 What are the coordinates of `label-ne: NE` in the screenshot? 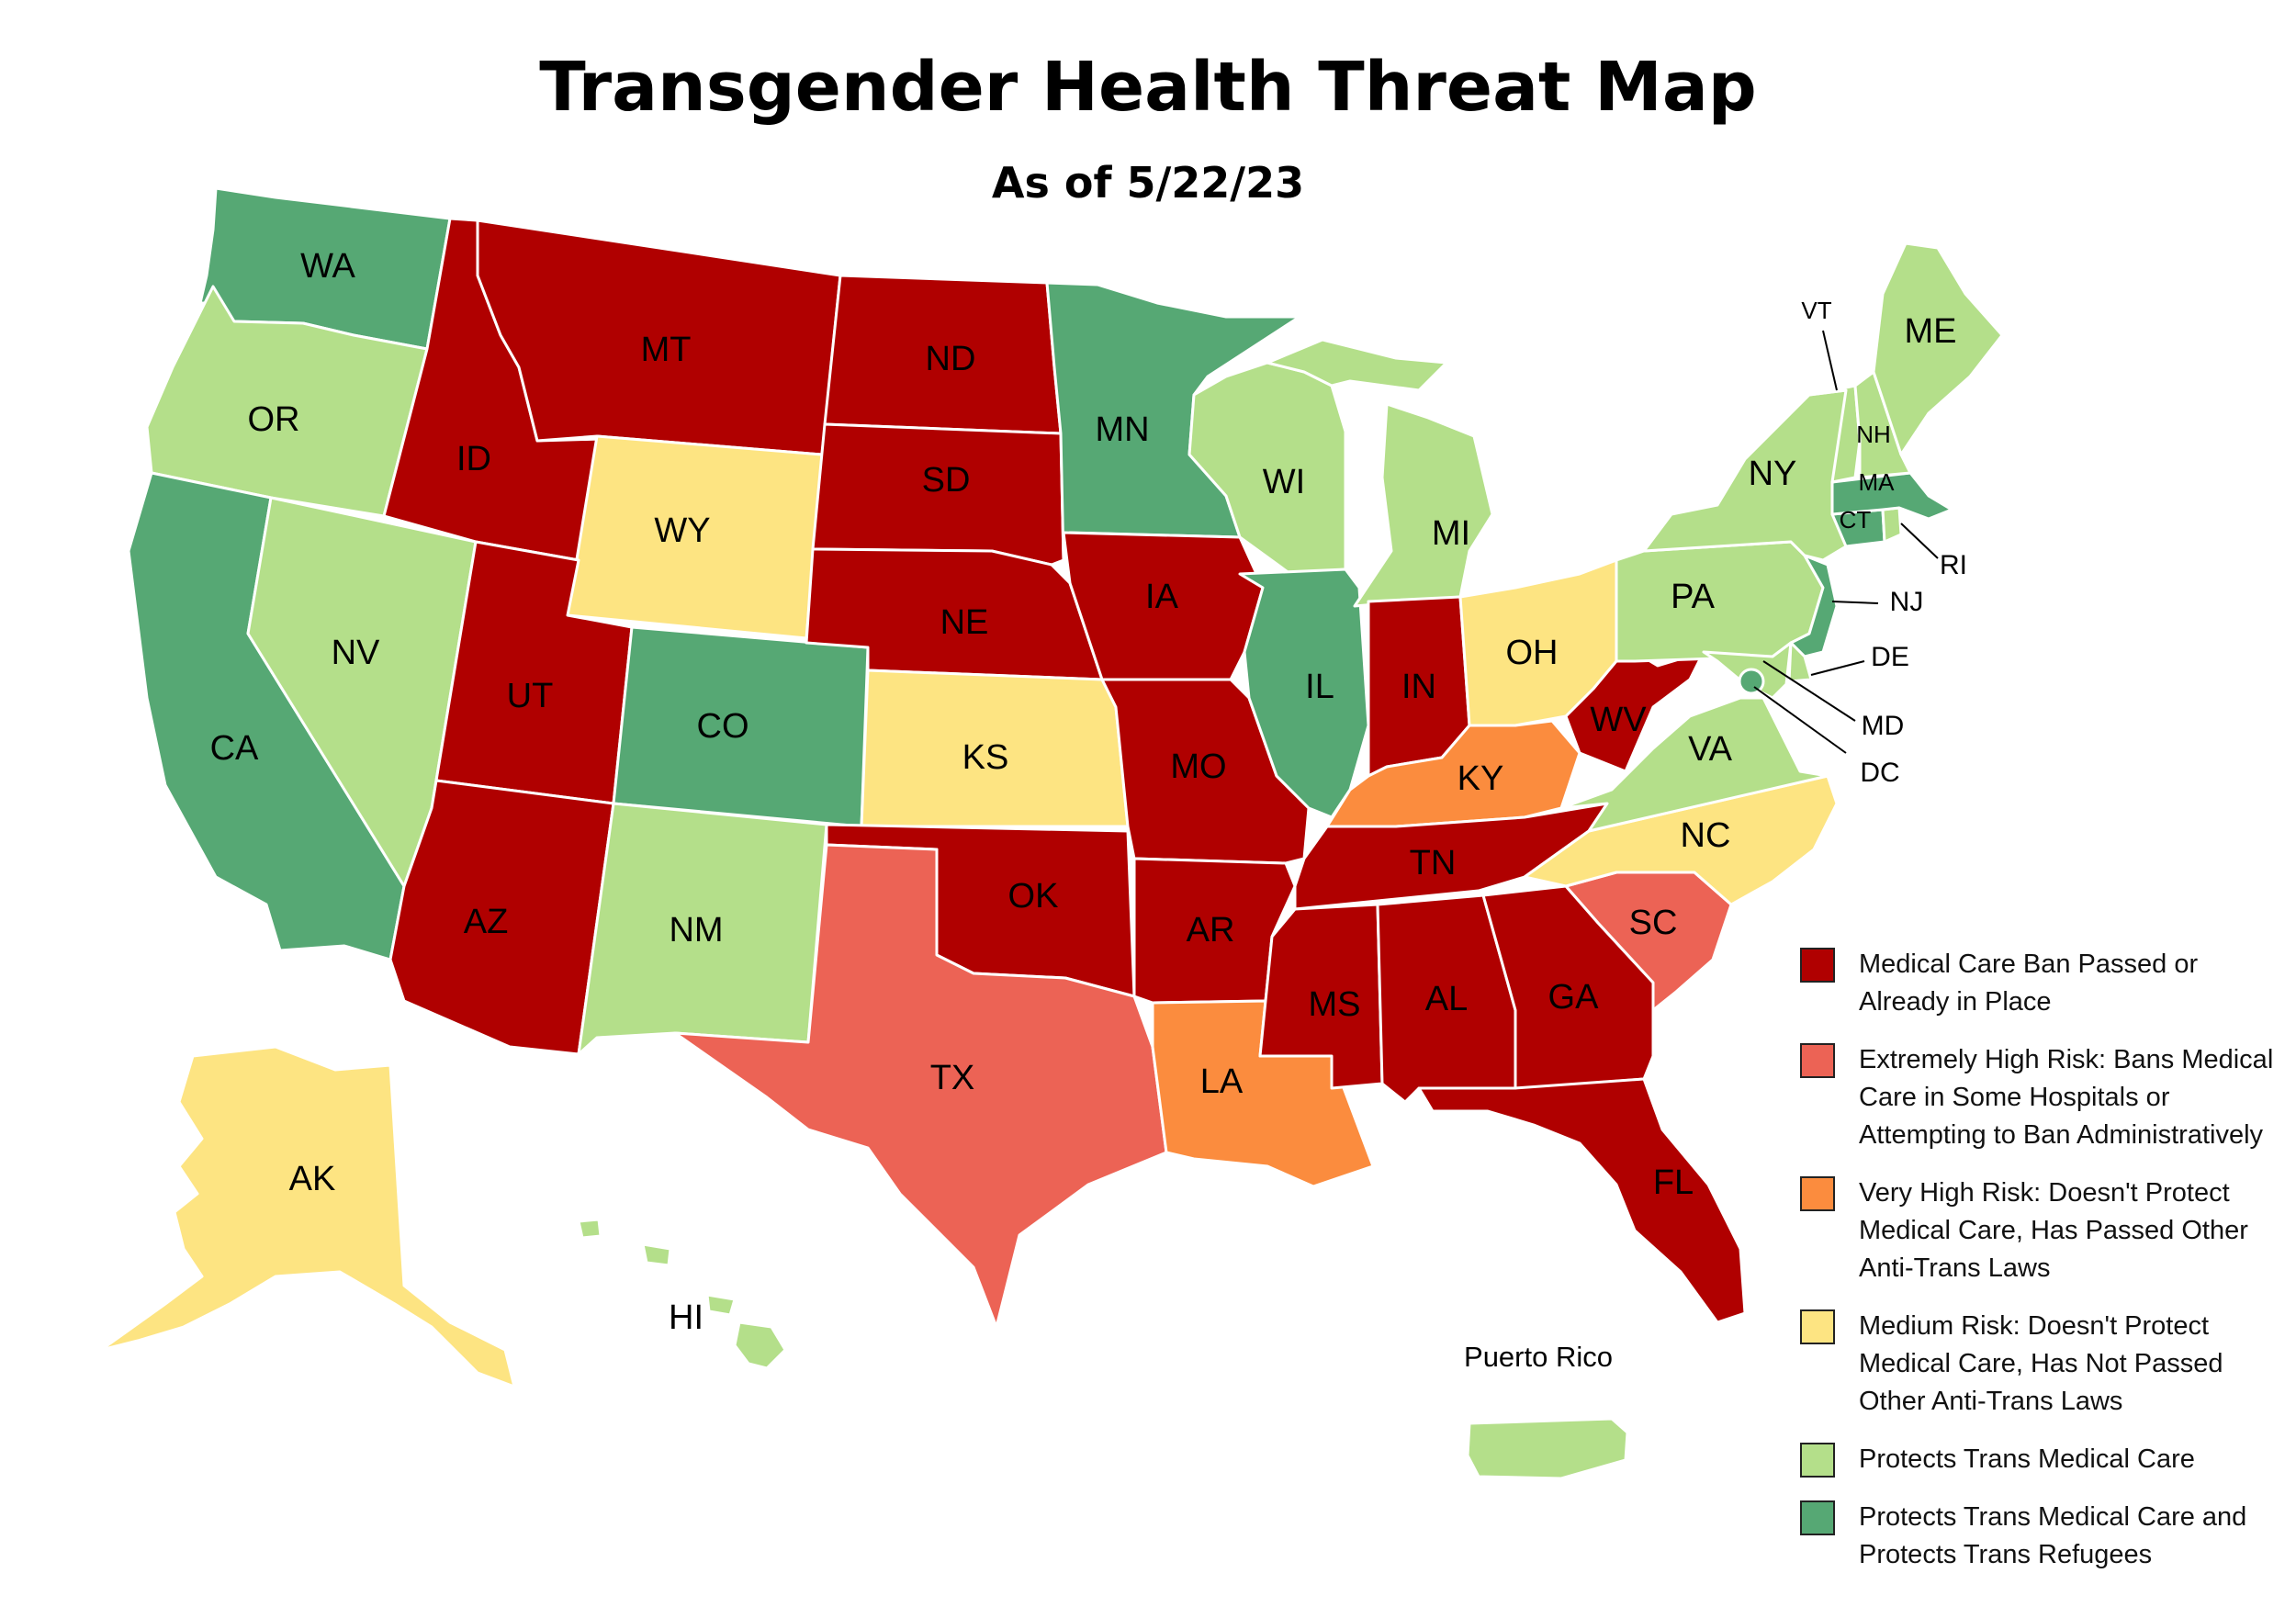 It's located at (965, 622).